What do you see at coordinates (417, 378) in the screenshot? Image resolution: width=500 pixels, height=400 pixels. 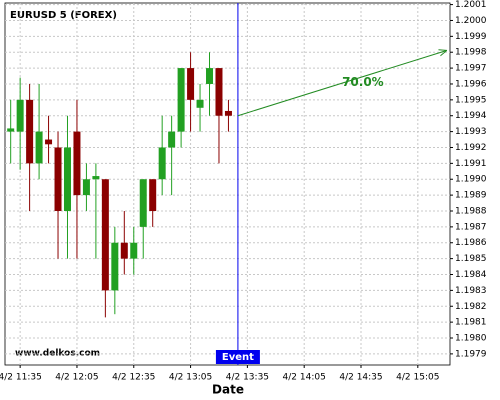 I see `x-tick-label: 4/2 15:05` at bounding box center [417, 378].